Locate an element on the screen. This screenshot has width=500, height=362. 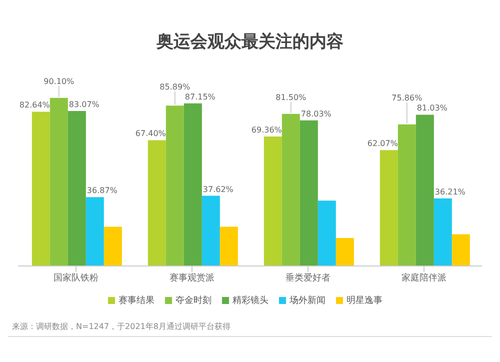
data-label: 78.03% is located at coordinates (316, 113).